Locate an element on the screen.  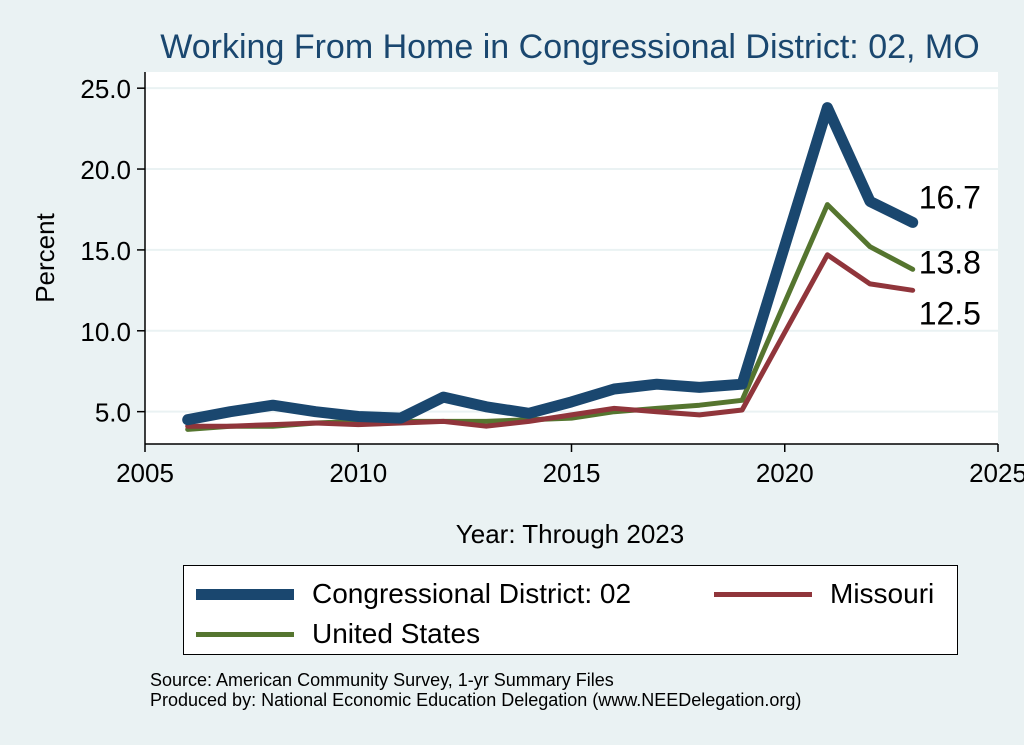
x-tick-label: 2015 is located at coordinates (572, 473).